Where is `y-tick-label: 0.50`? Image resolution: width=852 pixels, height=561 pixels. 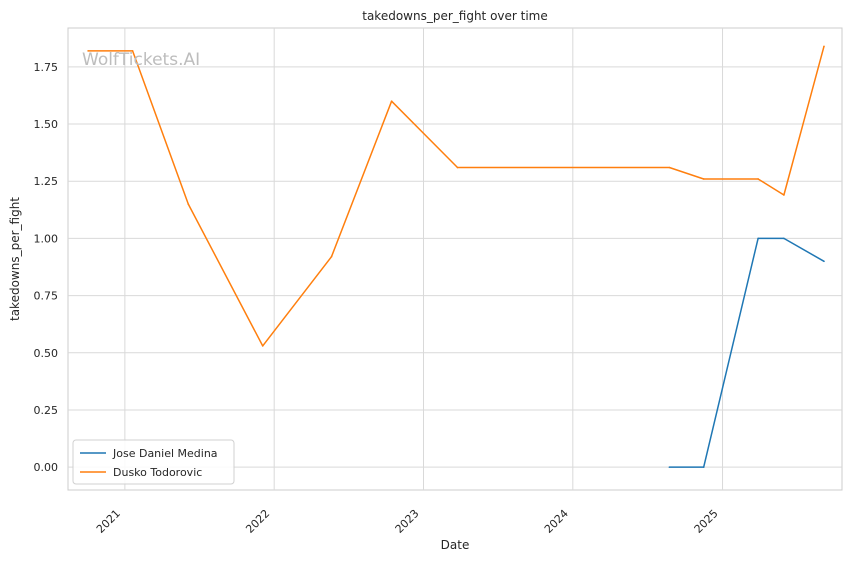
y-tick-label: 0.50 is located at coordinates (46, 353).